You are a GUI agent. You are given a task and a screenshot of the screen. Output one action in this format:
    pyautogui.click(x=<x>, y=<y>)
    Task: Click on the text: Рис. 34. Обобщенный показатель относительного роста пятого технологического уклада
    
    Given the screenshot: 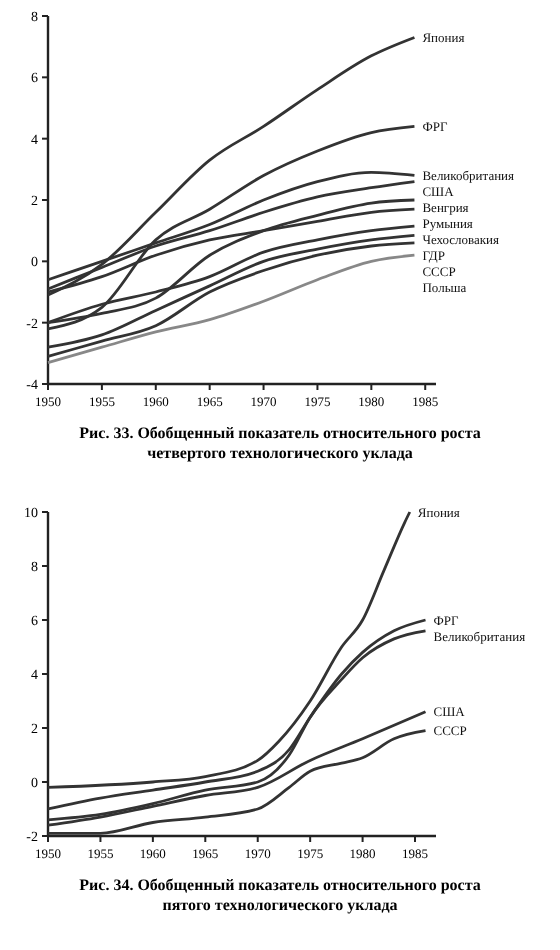 What is the action you would take?
    pyautogui.click(x=280, y=895)
    